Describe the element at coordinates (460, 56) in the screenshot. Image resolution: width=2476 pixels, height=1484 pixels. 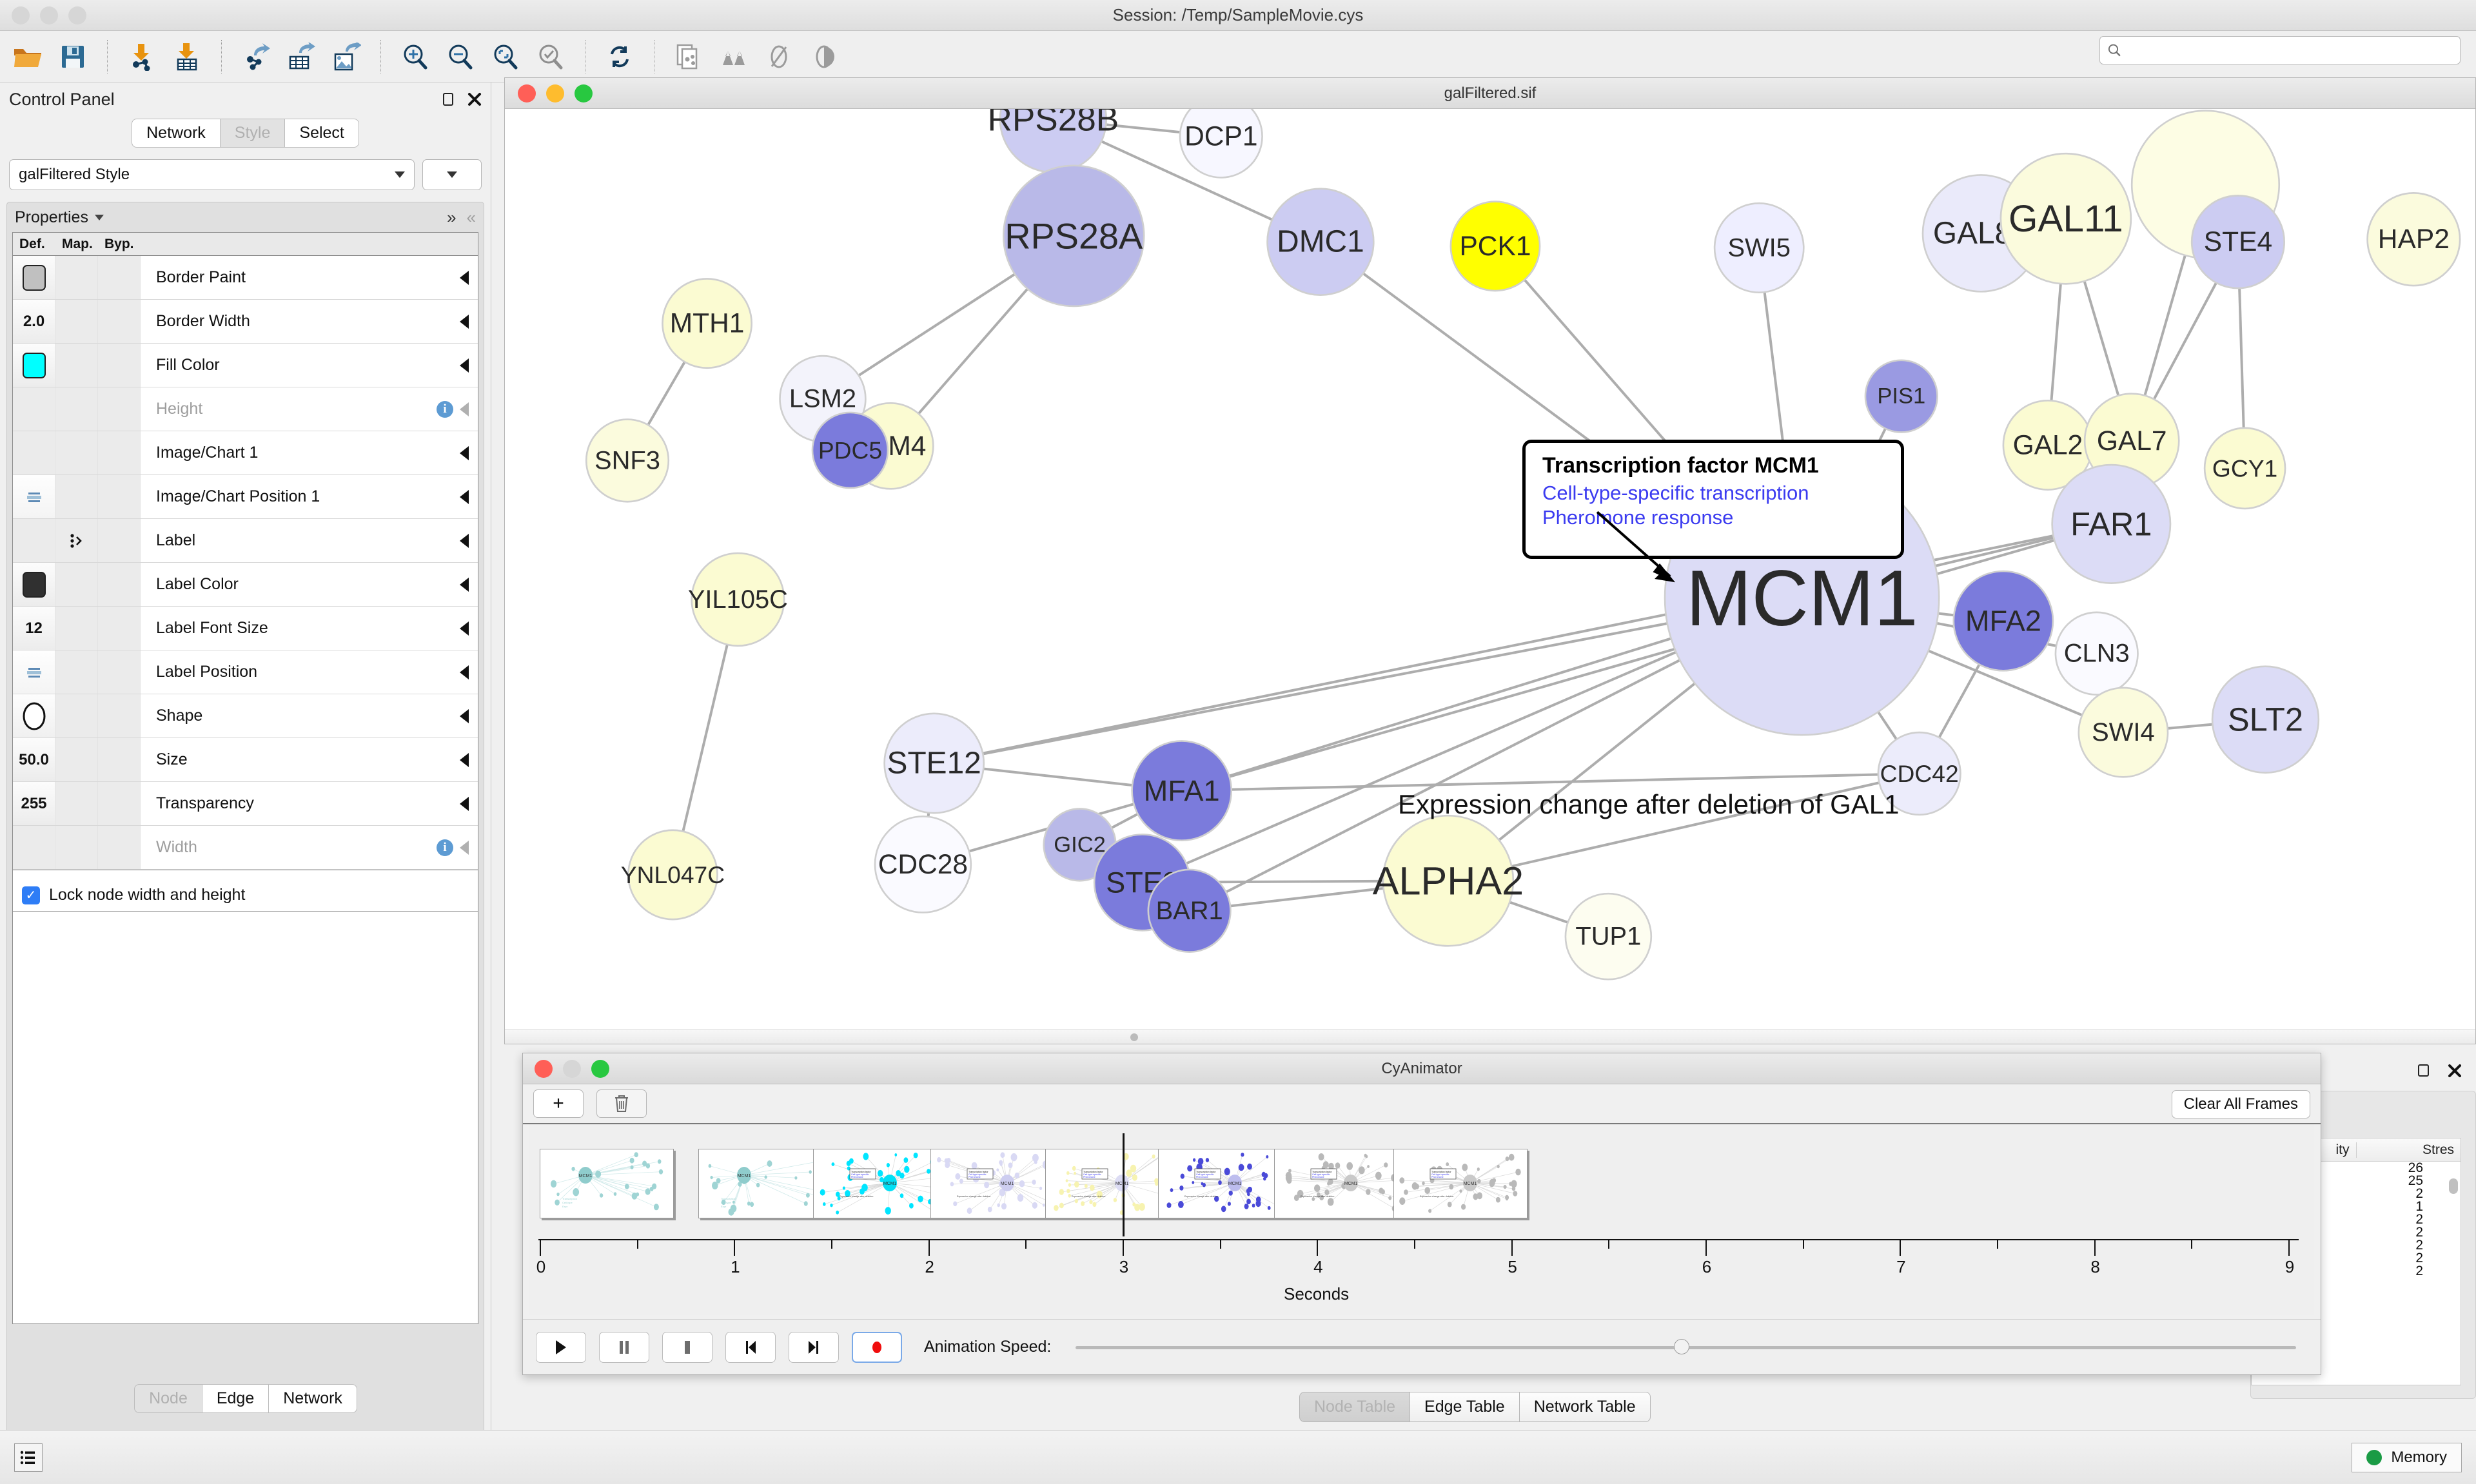
I see `zoom-out-icon` at that location.